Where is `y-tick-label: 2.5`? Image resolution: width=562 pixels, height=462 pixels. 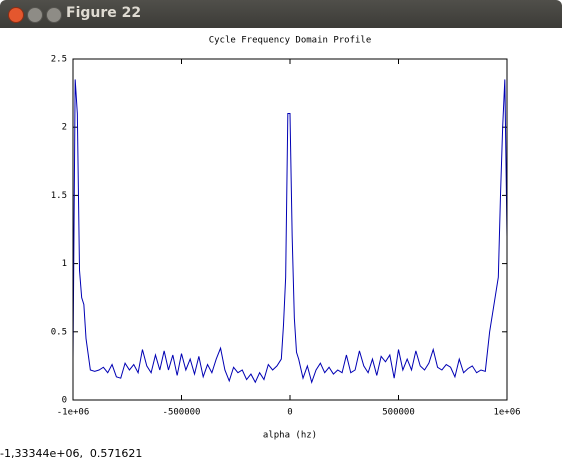 y-tick-label: 2.5 is located at coordinates (59, 60).